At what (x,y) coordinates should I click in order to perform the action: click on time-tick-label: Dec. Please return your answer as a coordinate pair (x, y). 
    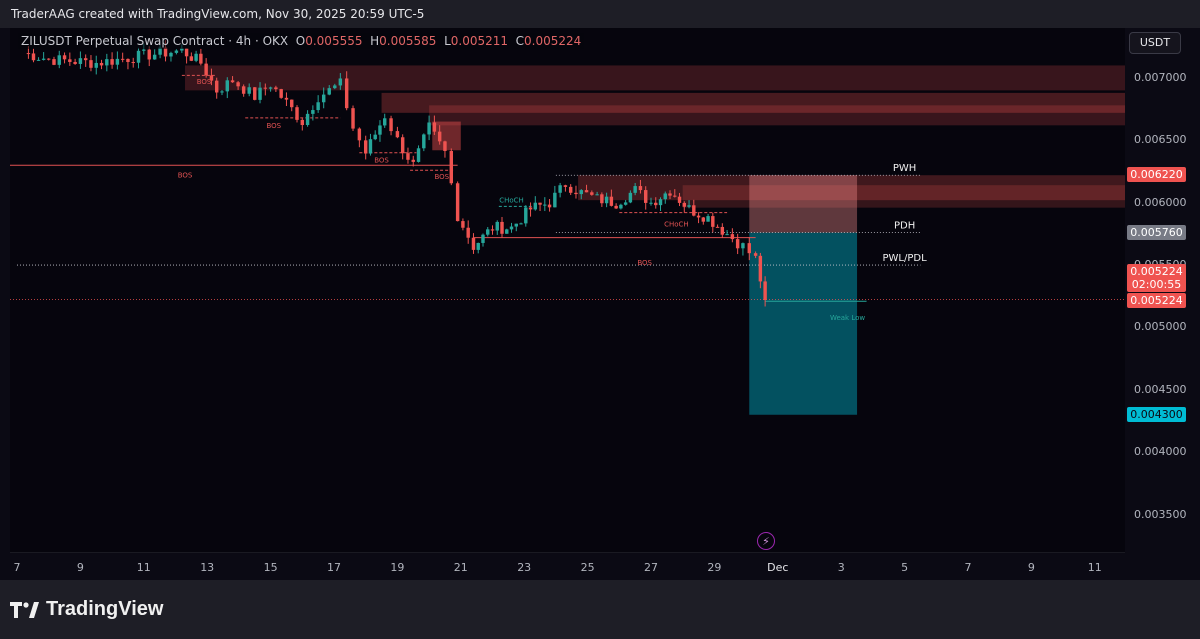
    Looking at the image, I should click on (778, 567).